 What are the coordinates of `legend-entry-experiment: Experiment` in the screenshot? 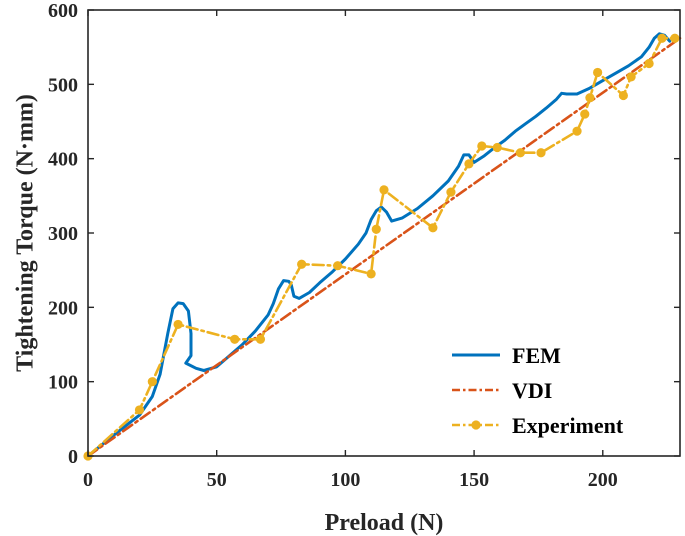 It's located at (538, 425).